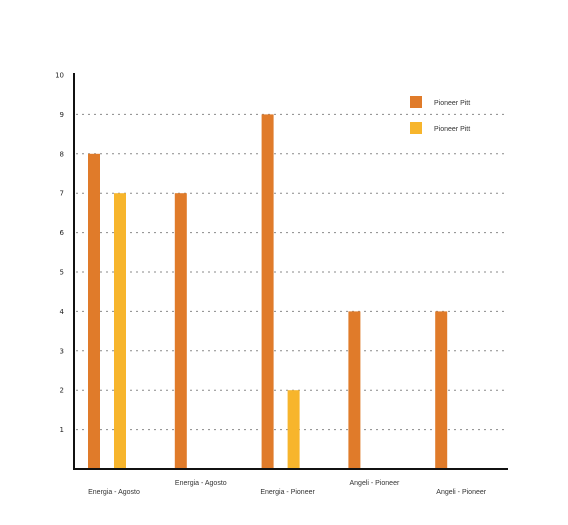 The width and height of the screenshot is (568, 525). What do you see at coordinates (287, 492) in the screenshot?
I see `x-category-label: Energia - Pioneer` at bounding box center [287, 492].